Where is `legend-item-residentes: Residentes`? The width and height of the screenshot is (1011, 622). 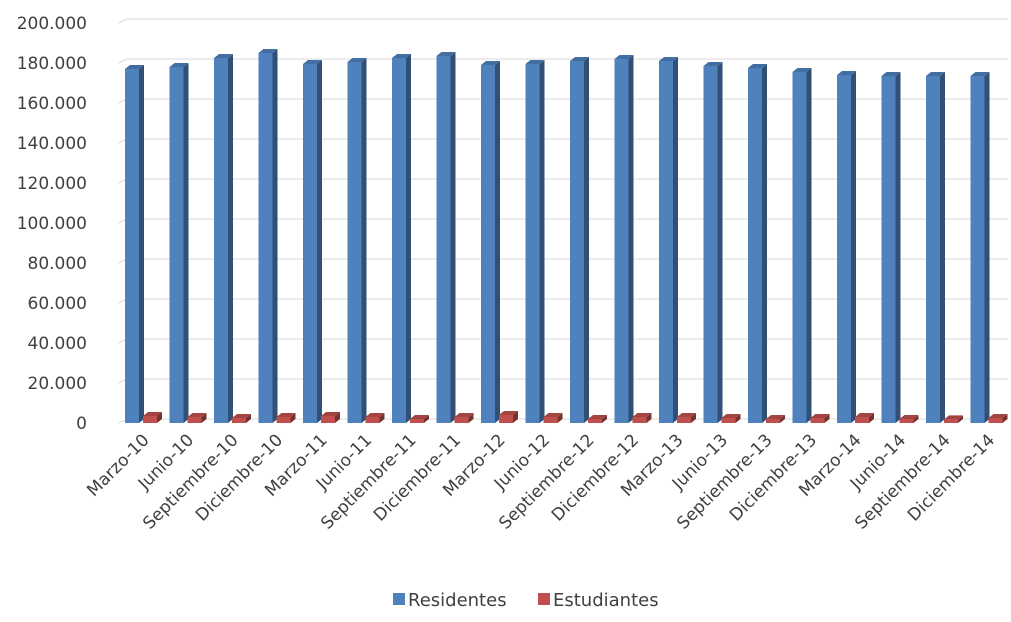 legend-item-residentes: Residentes is located at coordinates (450, 600).